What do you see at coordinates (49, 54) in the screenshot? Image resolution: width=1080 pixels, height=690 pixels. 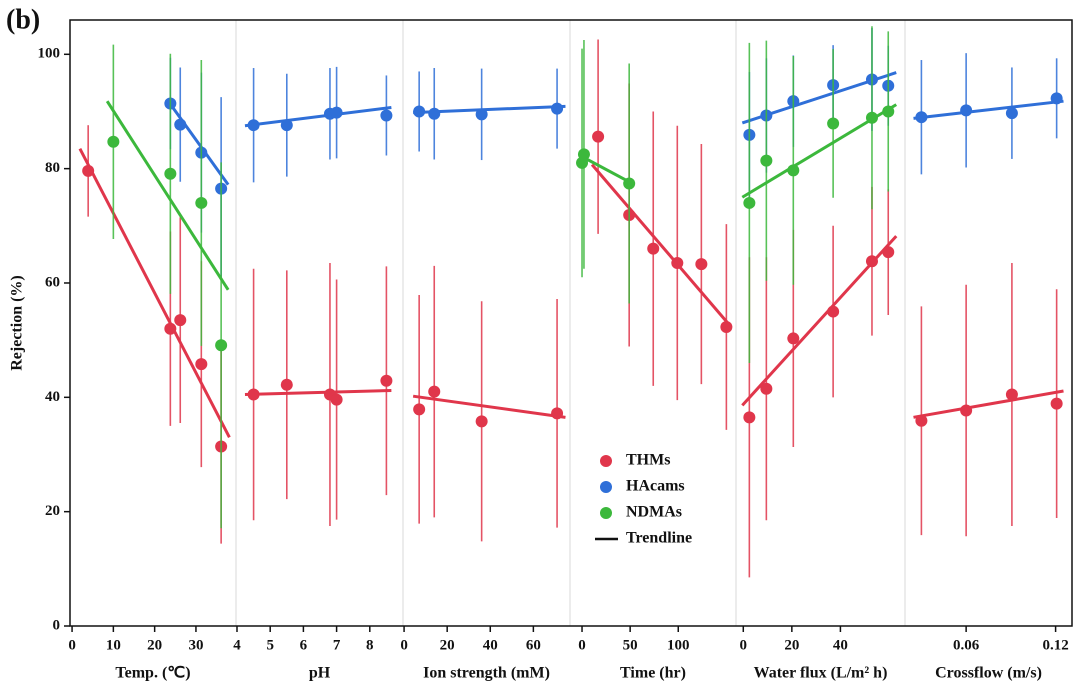 I see `y-tick-label: 100` at bounding box center [49, 54].